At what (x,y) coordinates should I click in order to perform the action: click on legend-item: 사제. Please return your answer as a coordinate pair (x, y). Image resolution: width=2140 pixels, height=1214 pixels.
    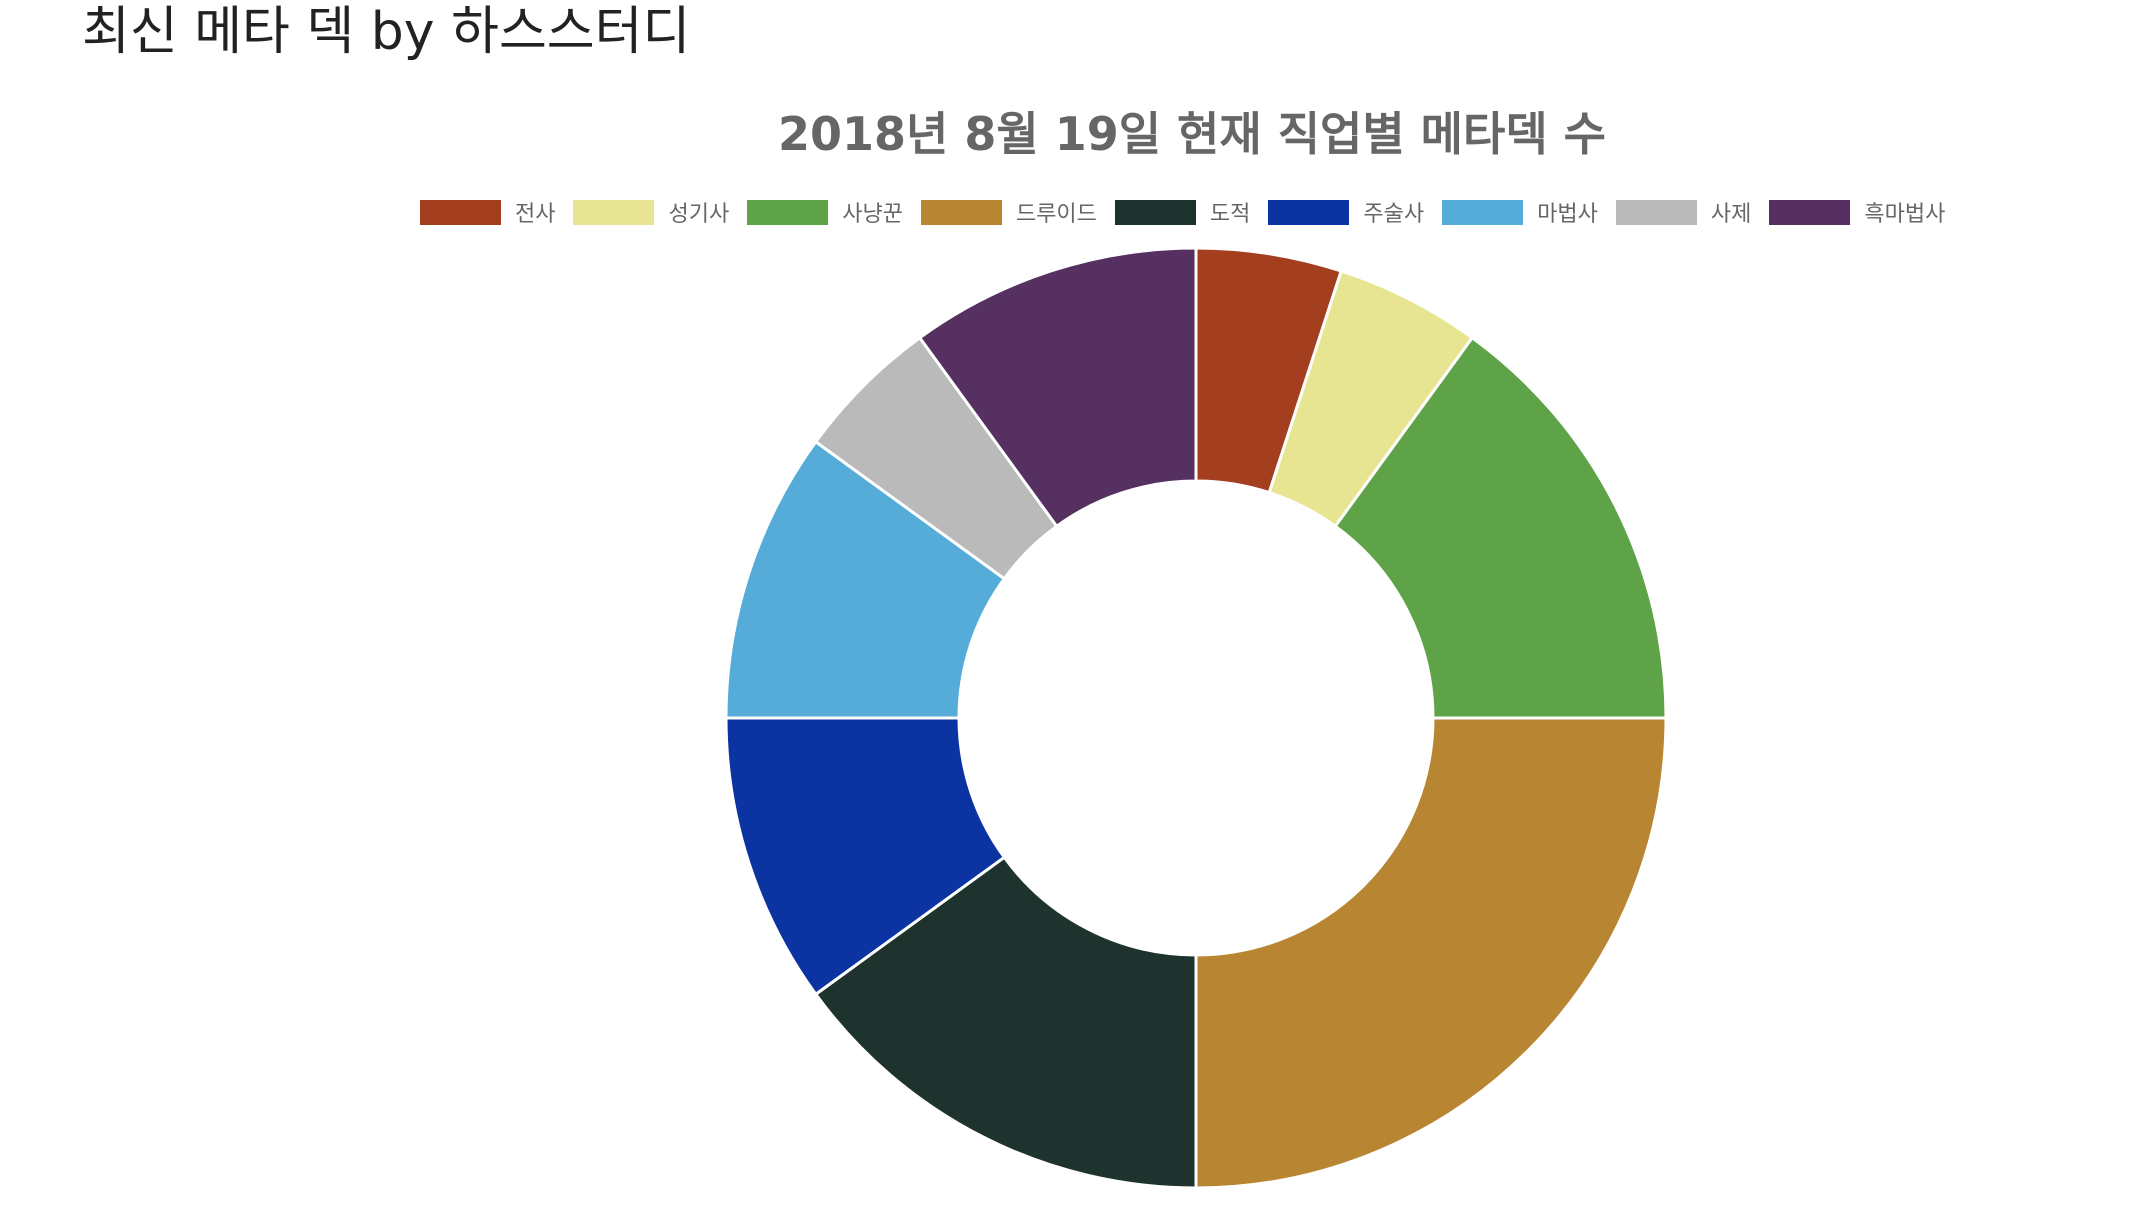
    Looking at the image, I should click on (1683, 212).